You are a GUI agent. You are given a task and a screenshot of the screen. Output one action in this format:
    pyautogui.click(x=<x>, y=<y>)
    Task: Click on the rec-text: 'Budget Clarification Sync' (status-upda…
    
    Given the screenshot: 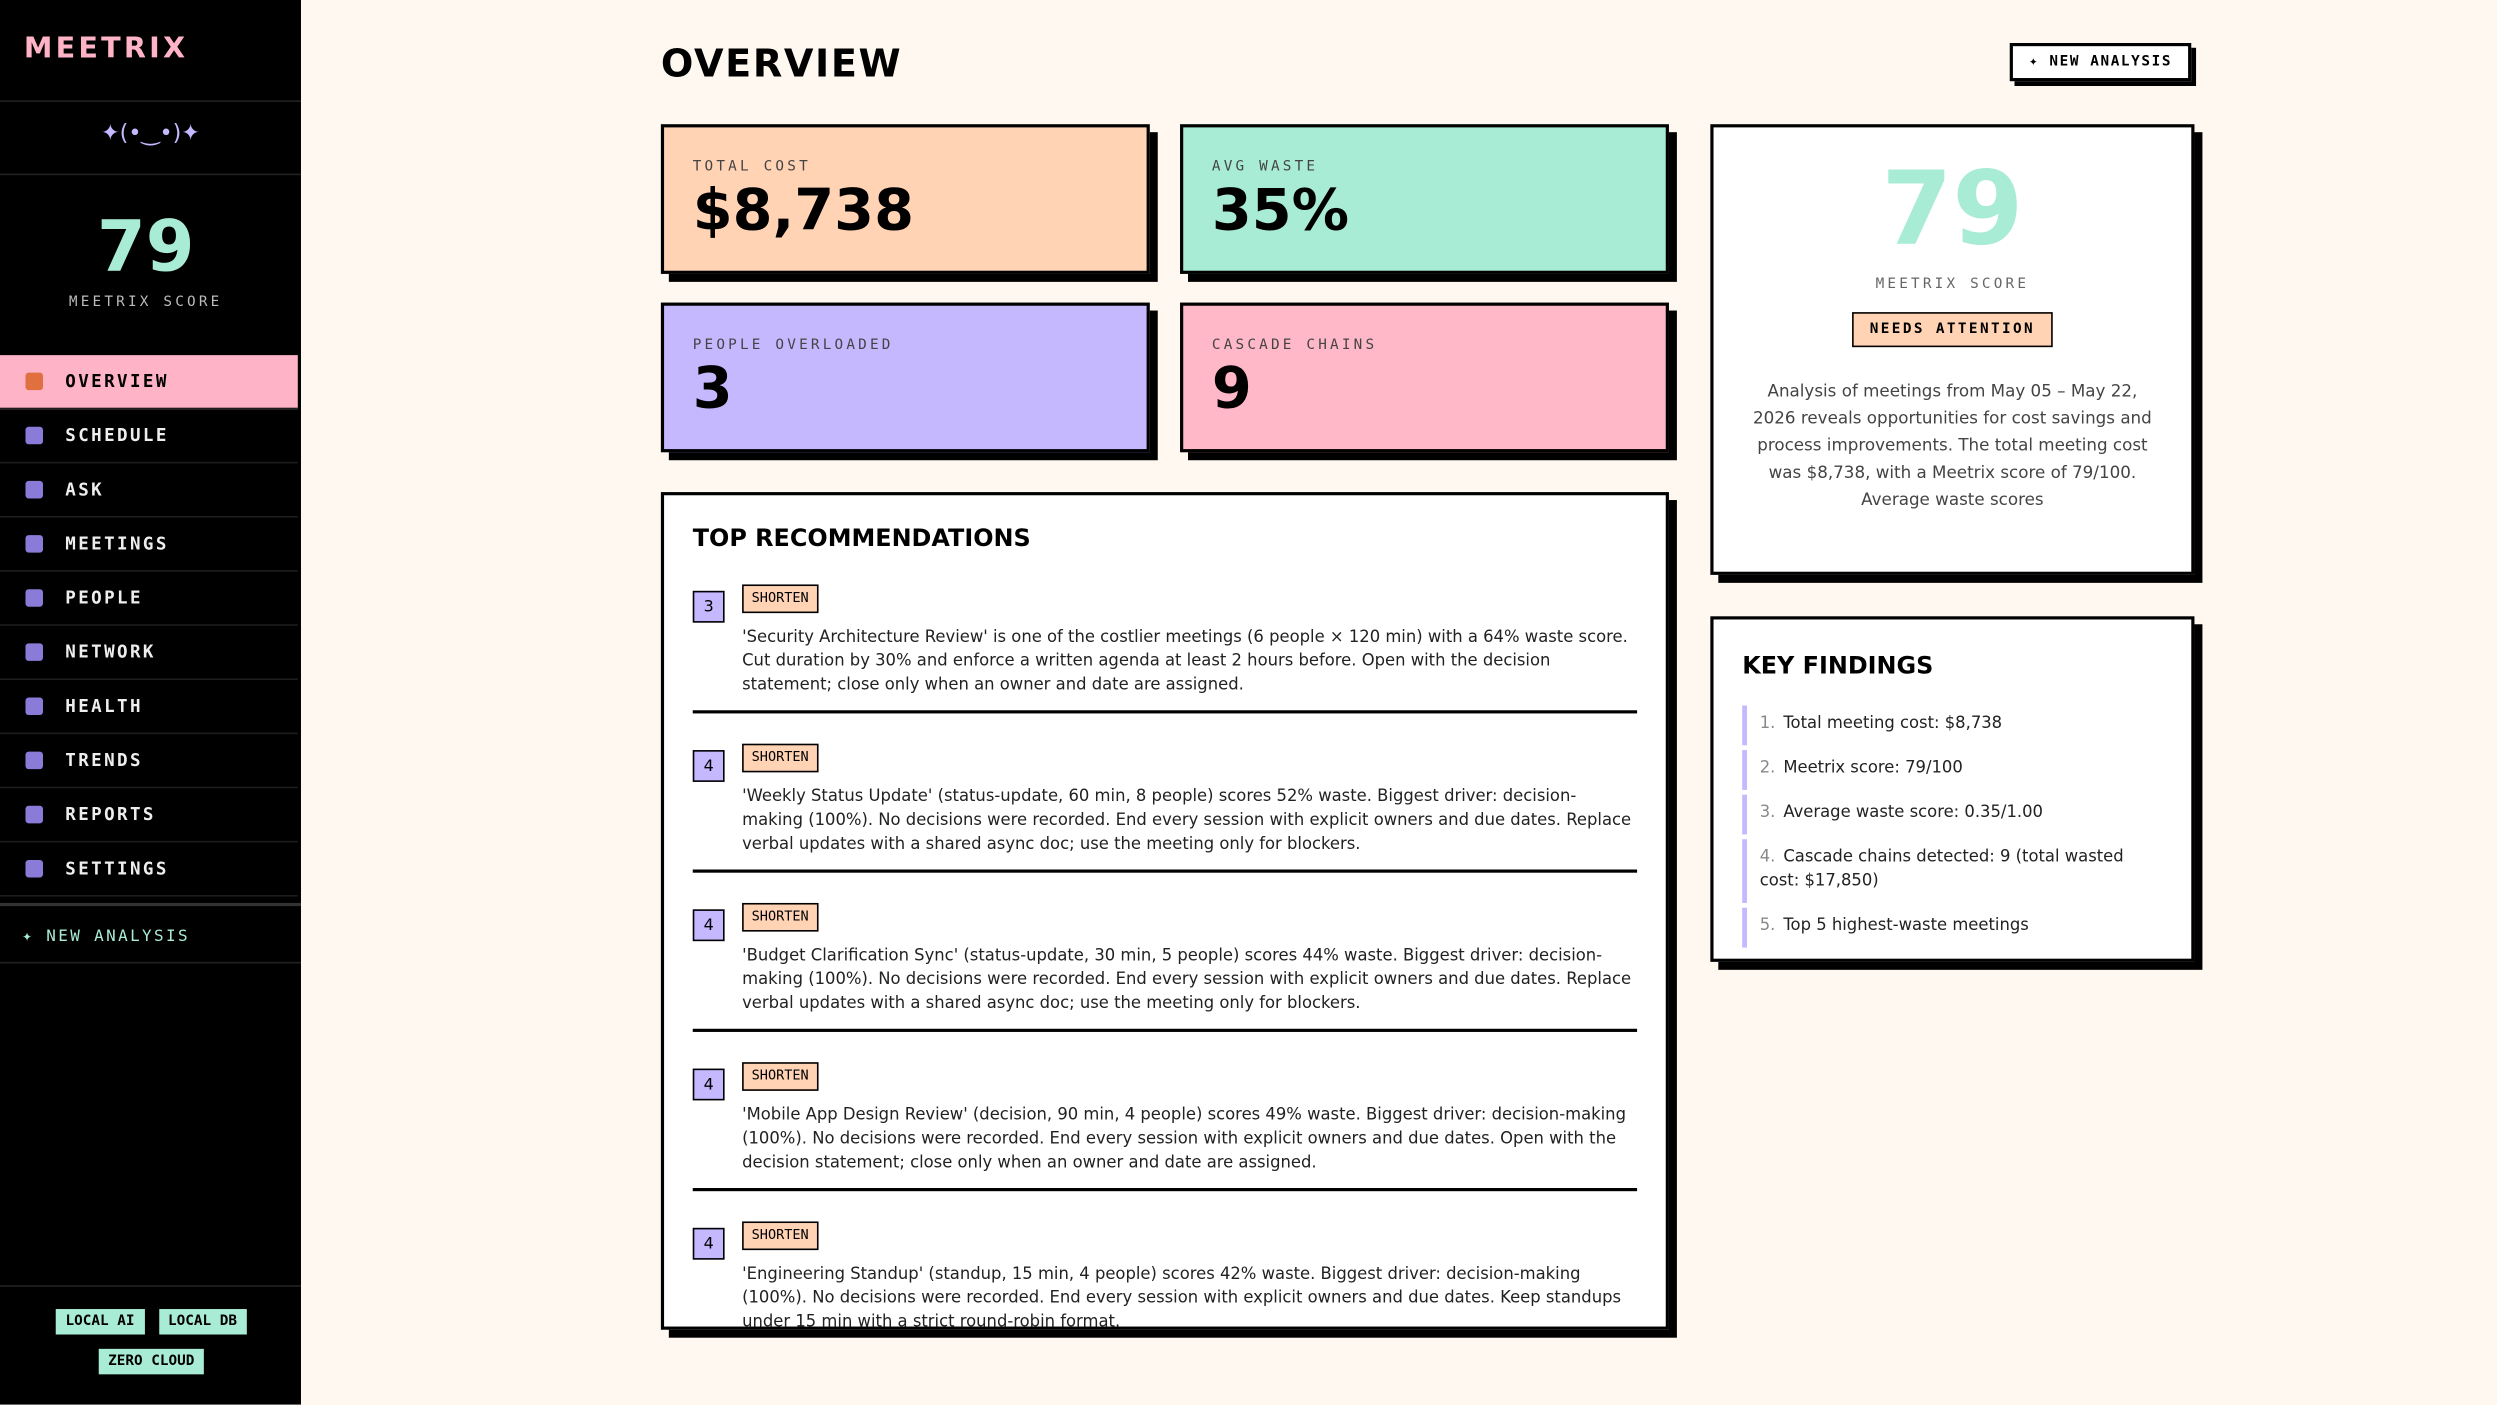 What is the action you would take?
    pyautogui.click(x=1187, y=979)
    